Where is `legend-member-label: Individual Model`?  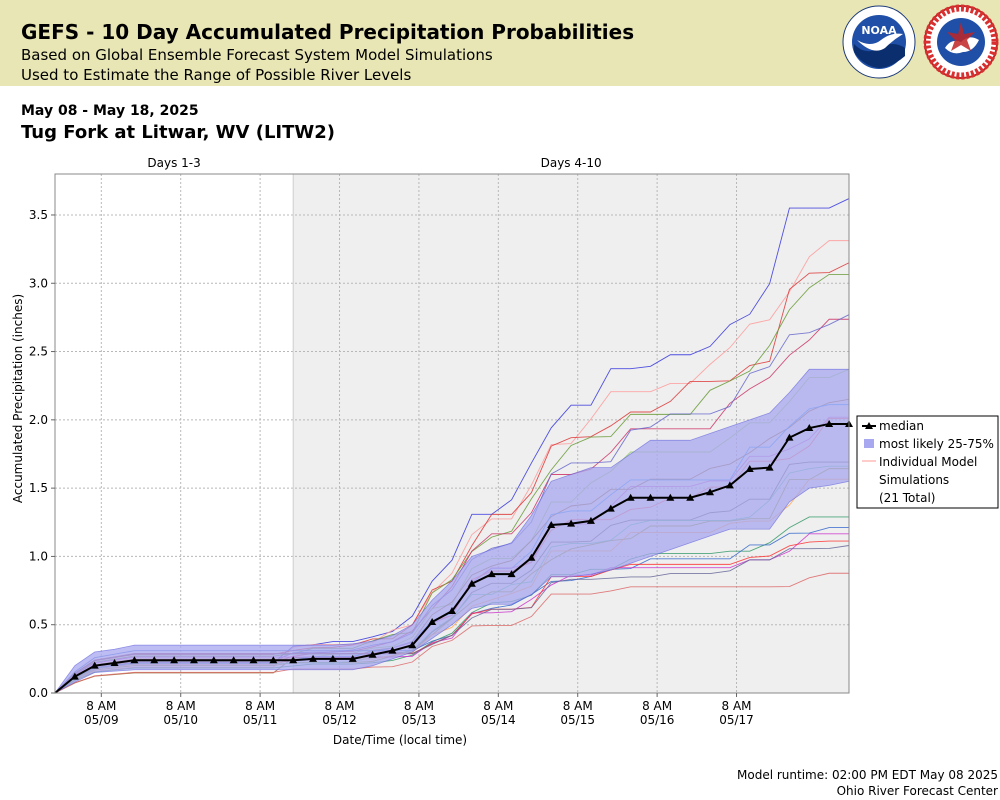 legend-member-label: Individual Model is located at coordinates (928, 462).